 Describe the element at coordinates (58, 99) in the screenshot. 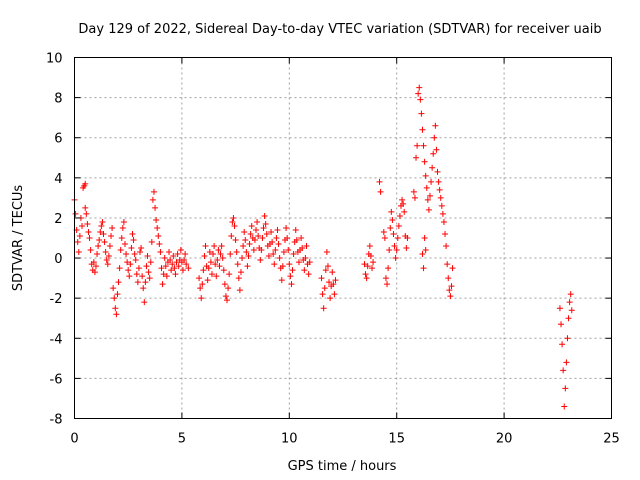

I see `y-tick-label: 8` at that location.